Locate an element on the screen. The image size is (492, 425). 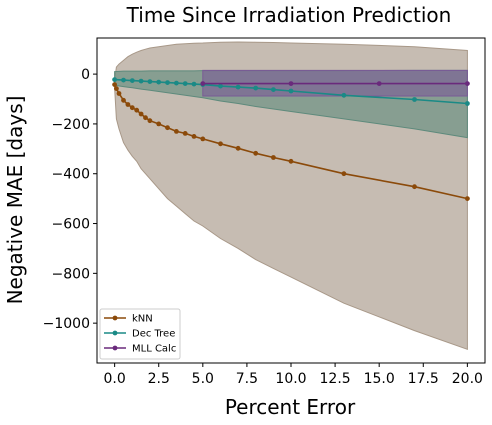
x-tick-label-0: 0.0 is located at coordinates (115, 379).